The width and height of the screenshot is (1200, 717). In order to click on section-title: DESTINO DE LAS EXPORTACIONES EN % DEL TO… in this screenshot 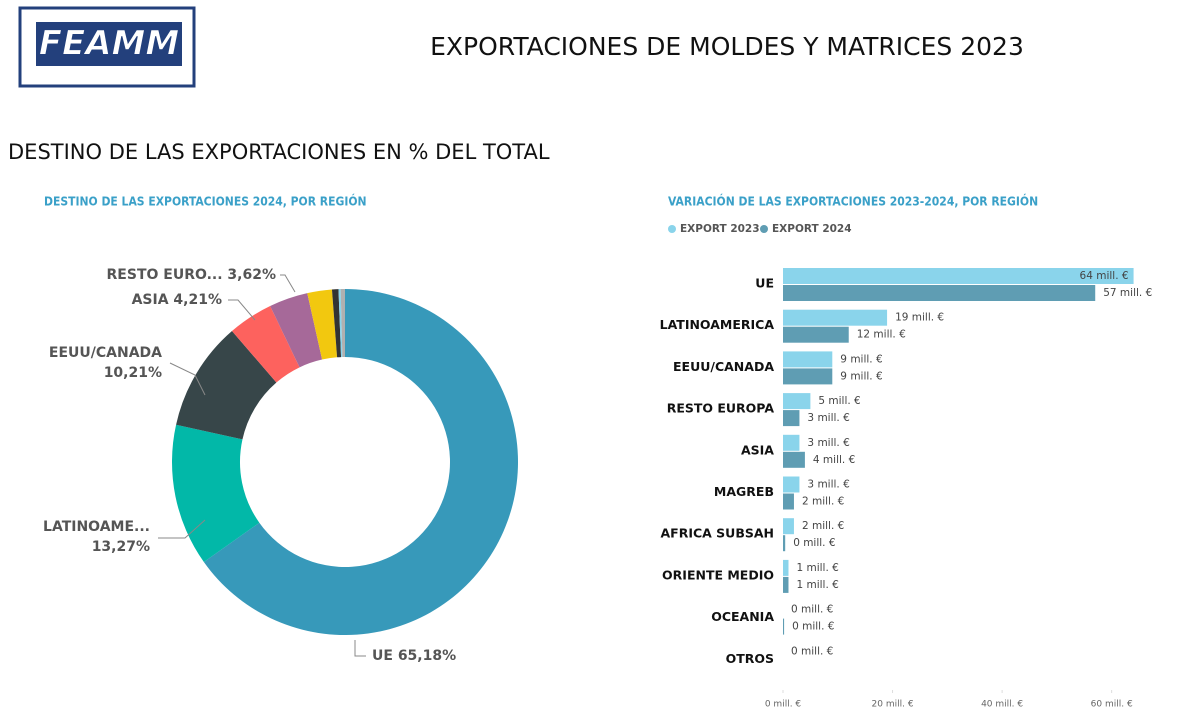, I will do `click(279, 152)`.